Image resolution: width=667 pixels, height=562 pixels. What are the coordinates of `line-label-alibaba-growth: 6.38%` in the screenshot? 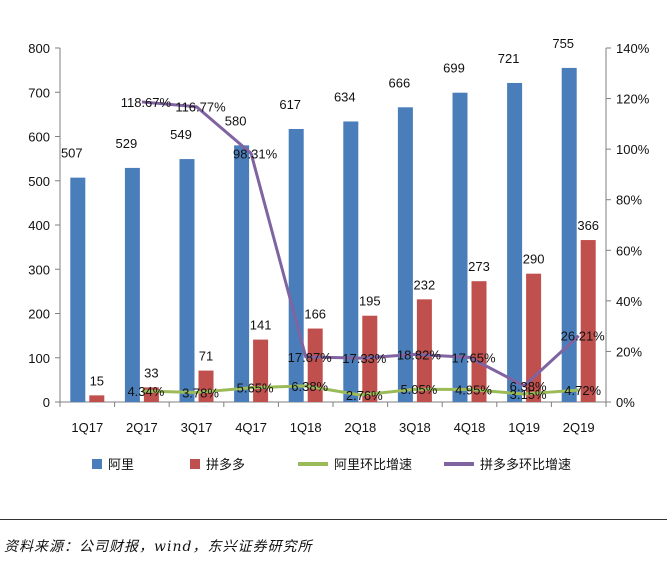 It's located at (309, 386).